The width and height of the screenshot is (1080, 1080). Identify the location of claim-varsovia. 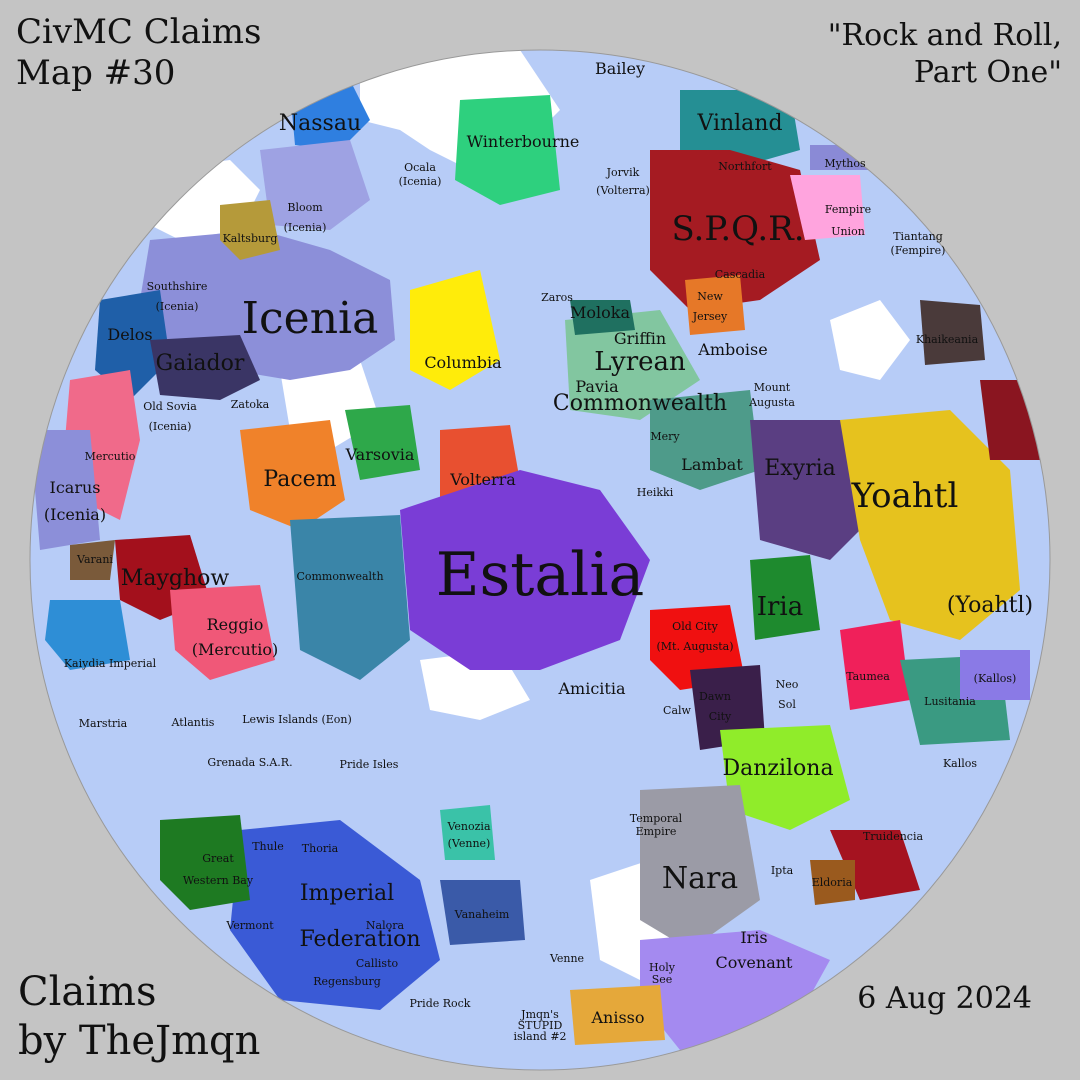
(382, 442).